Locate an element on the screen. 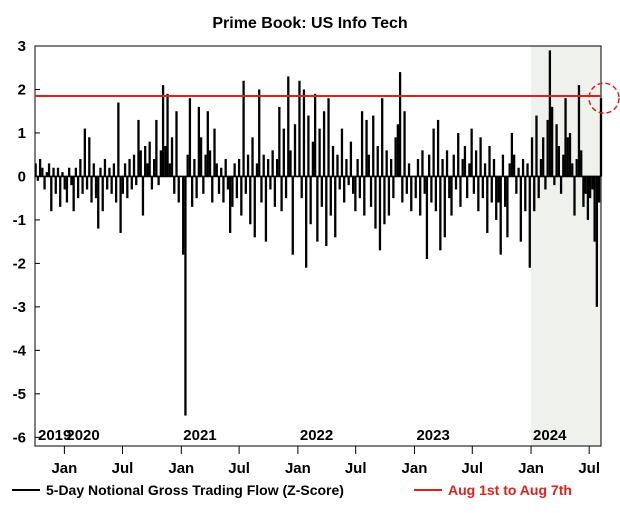 This screenshot has width=620, height=513. x-month-label: Jan is located at coordinates (181, 468).